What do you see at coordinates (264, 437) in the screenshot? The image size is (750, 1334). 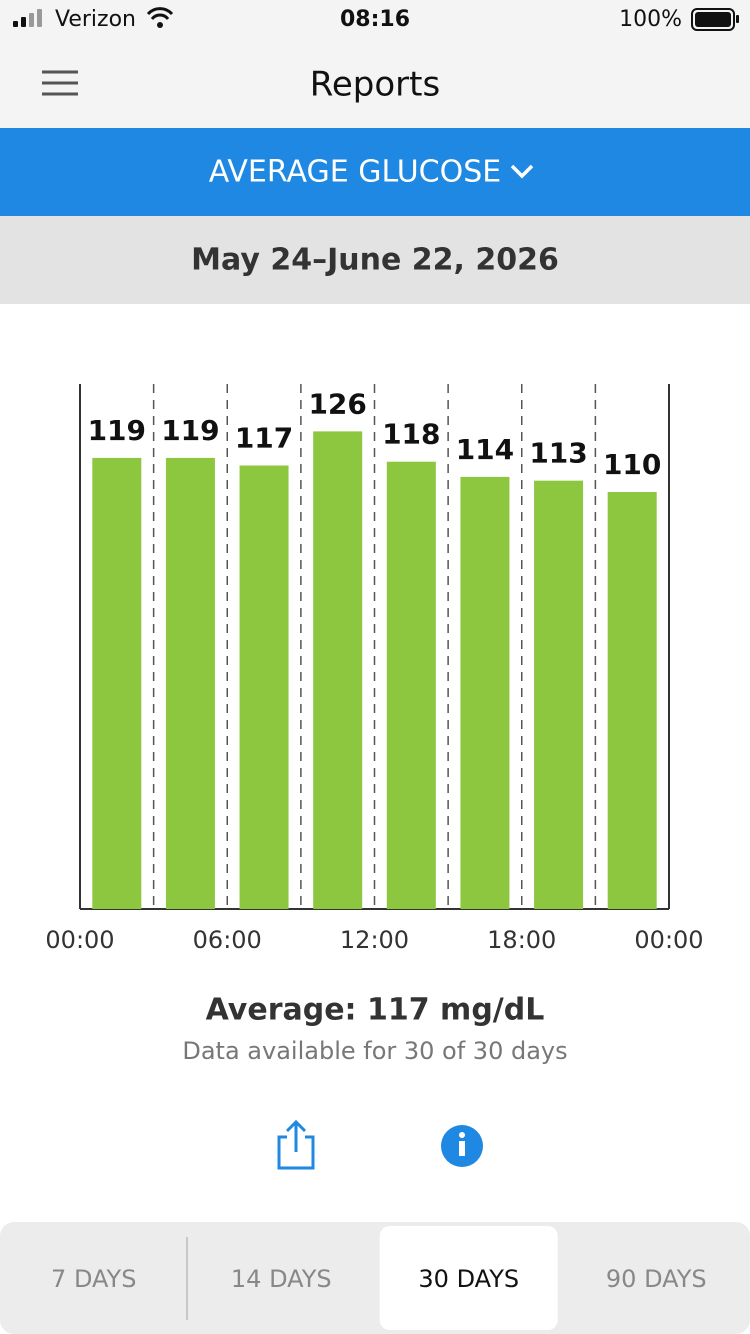 I see `value-label: 117` at bounding box center [264, 437].